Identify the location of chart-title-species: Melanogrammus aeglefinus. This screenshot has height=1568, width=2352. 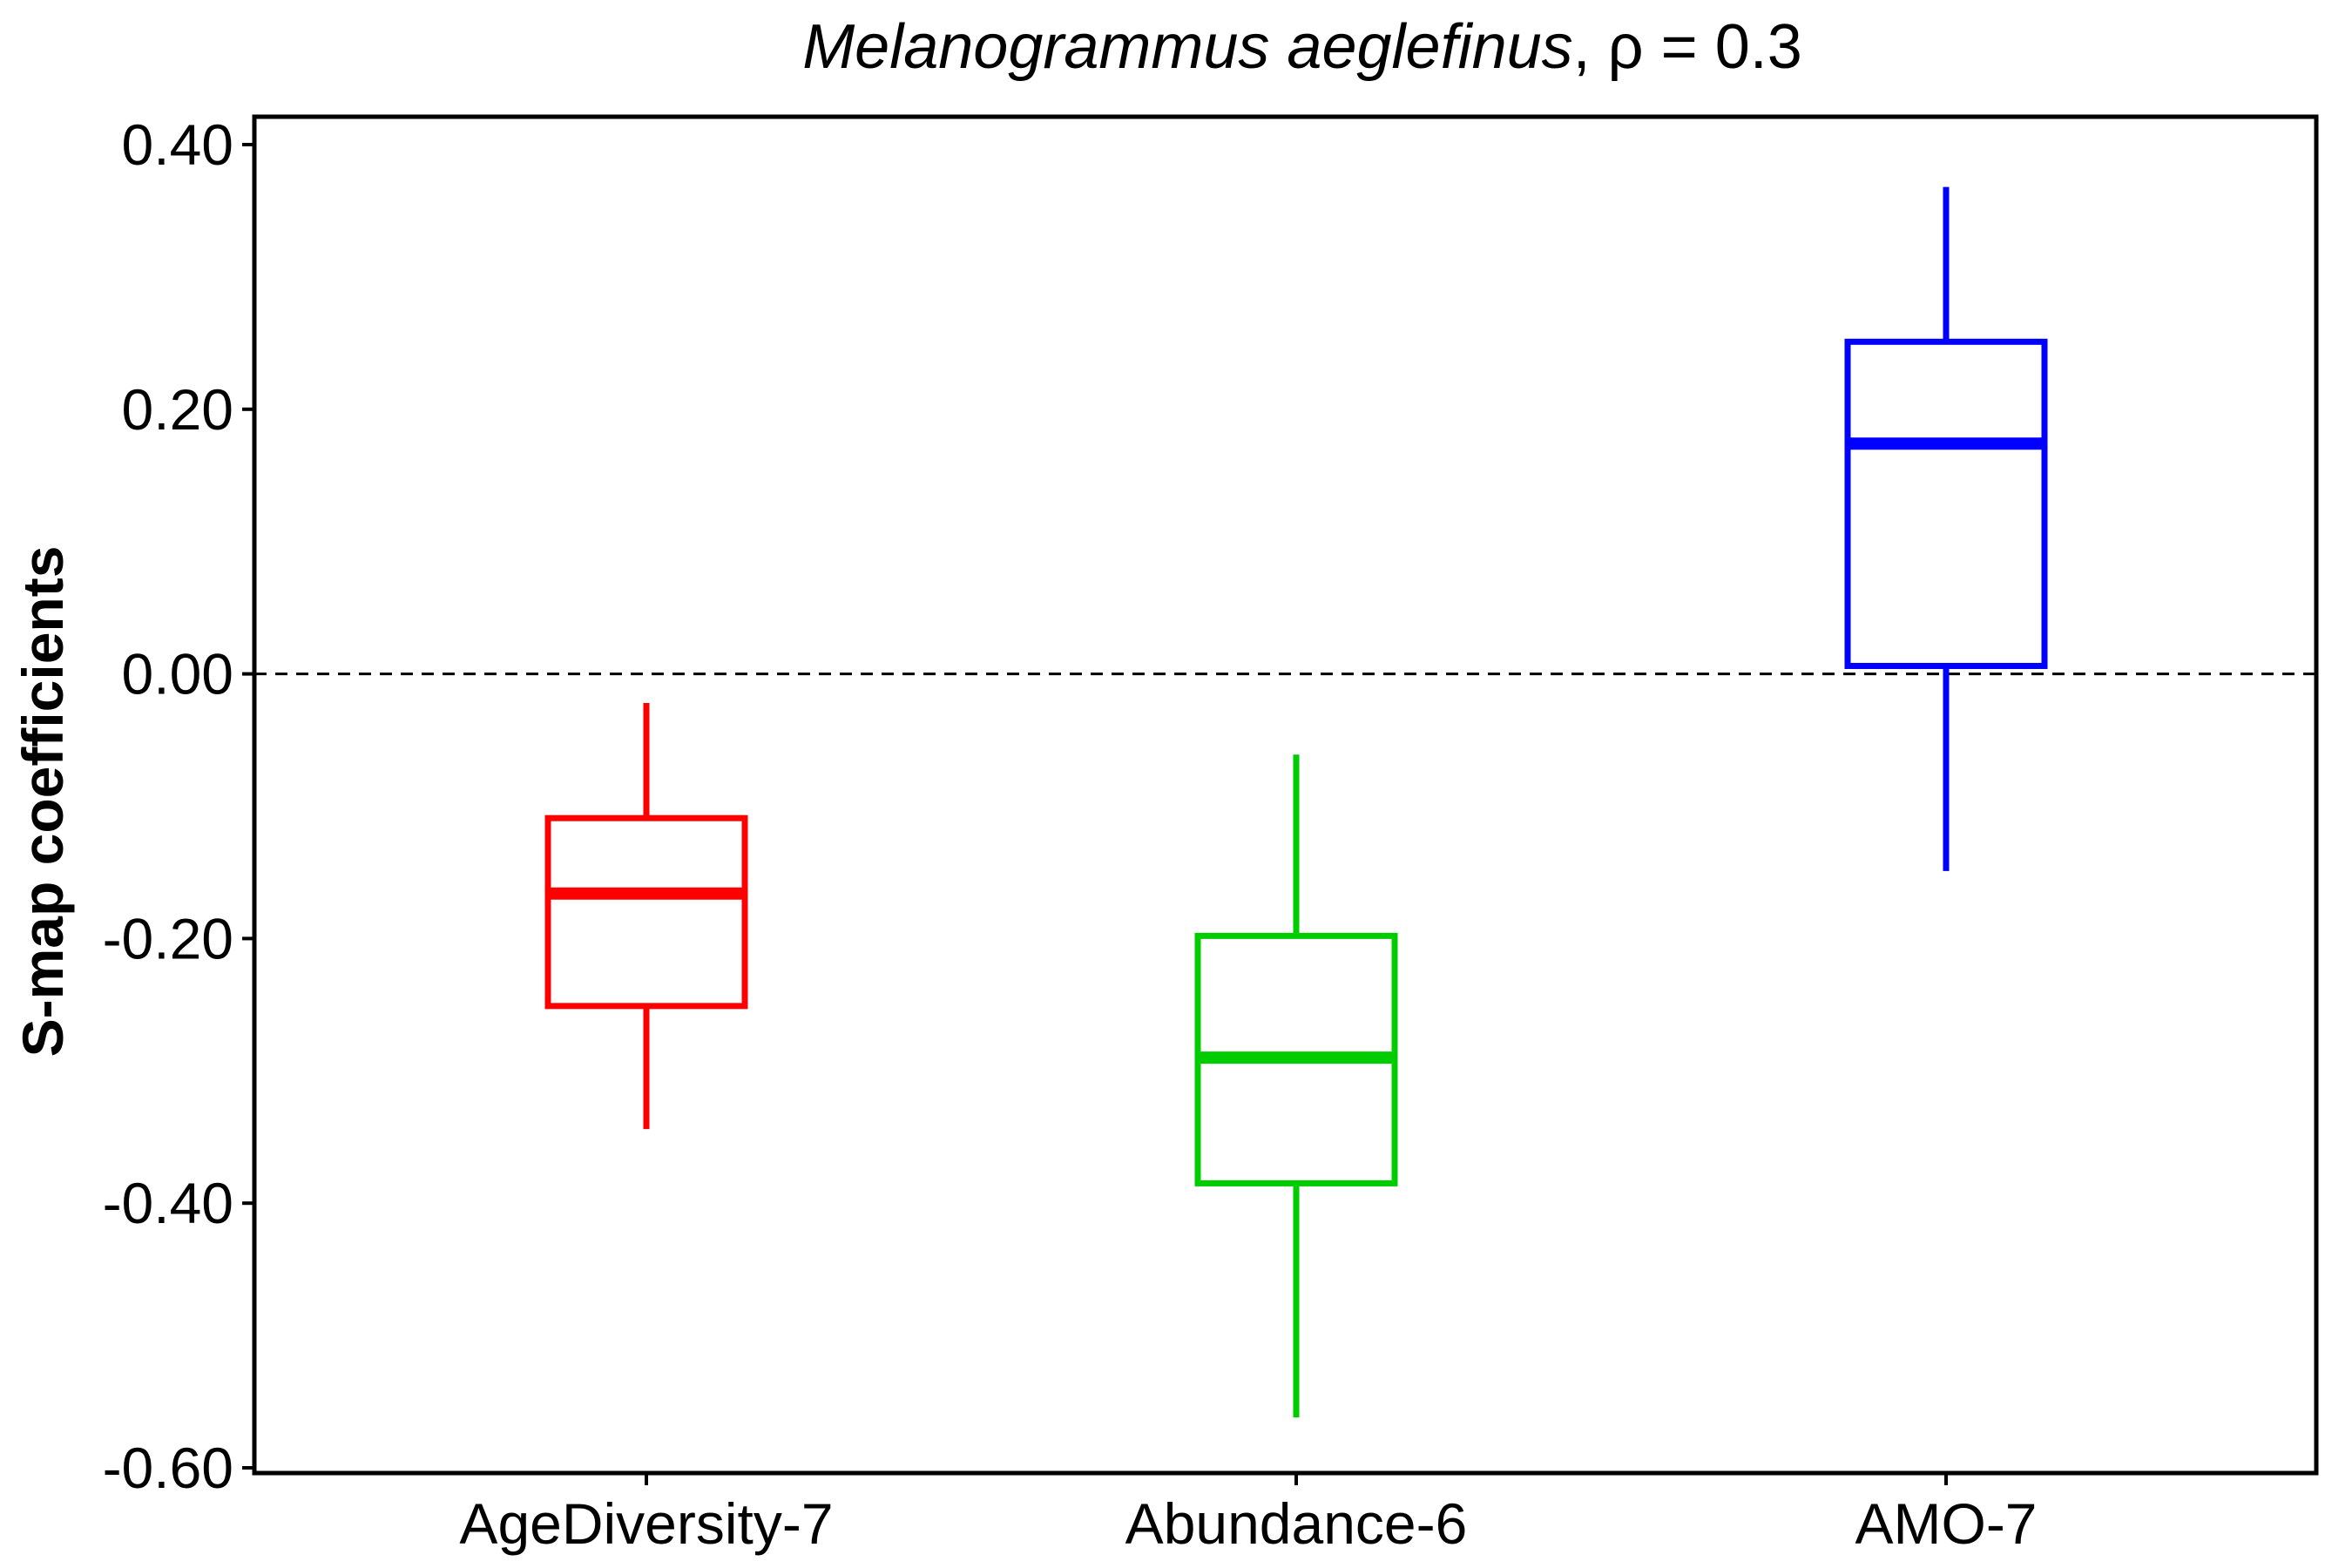
(1187, 47).